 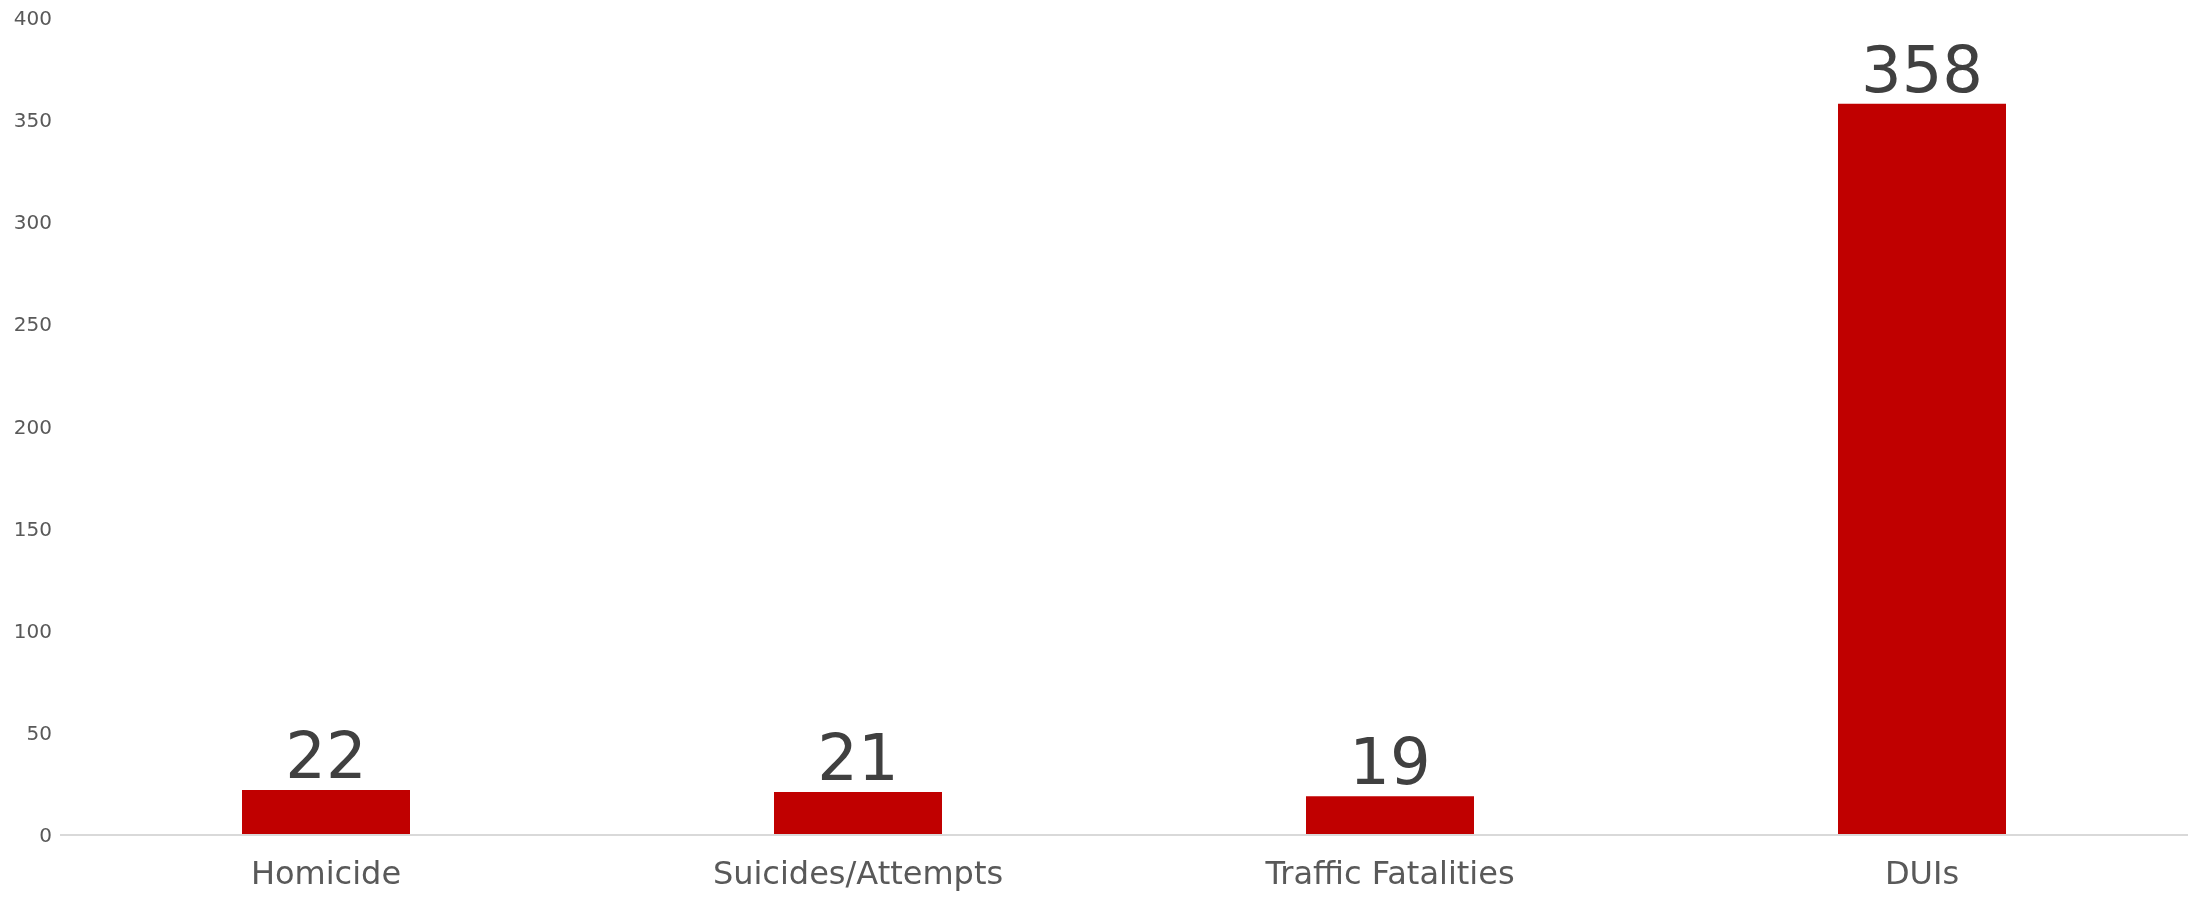 What do you see at coordinates (858, 758) in the screenshot?
I see `data-label: 21` at bounding box center [858, 758].